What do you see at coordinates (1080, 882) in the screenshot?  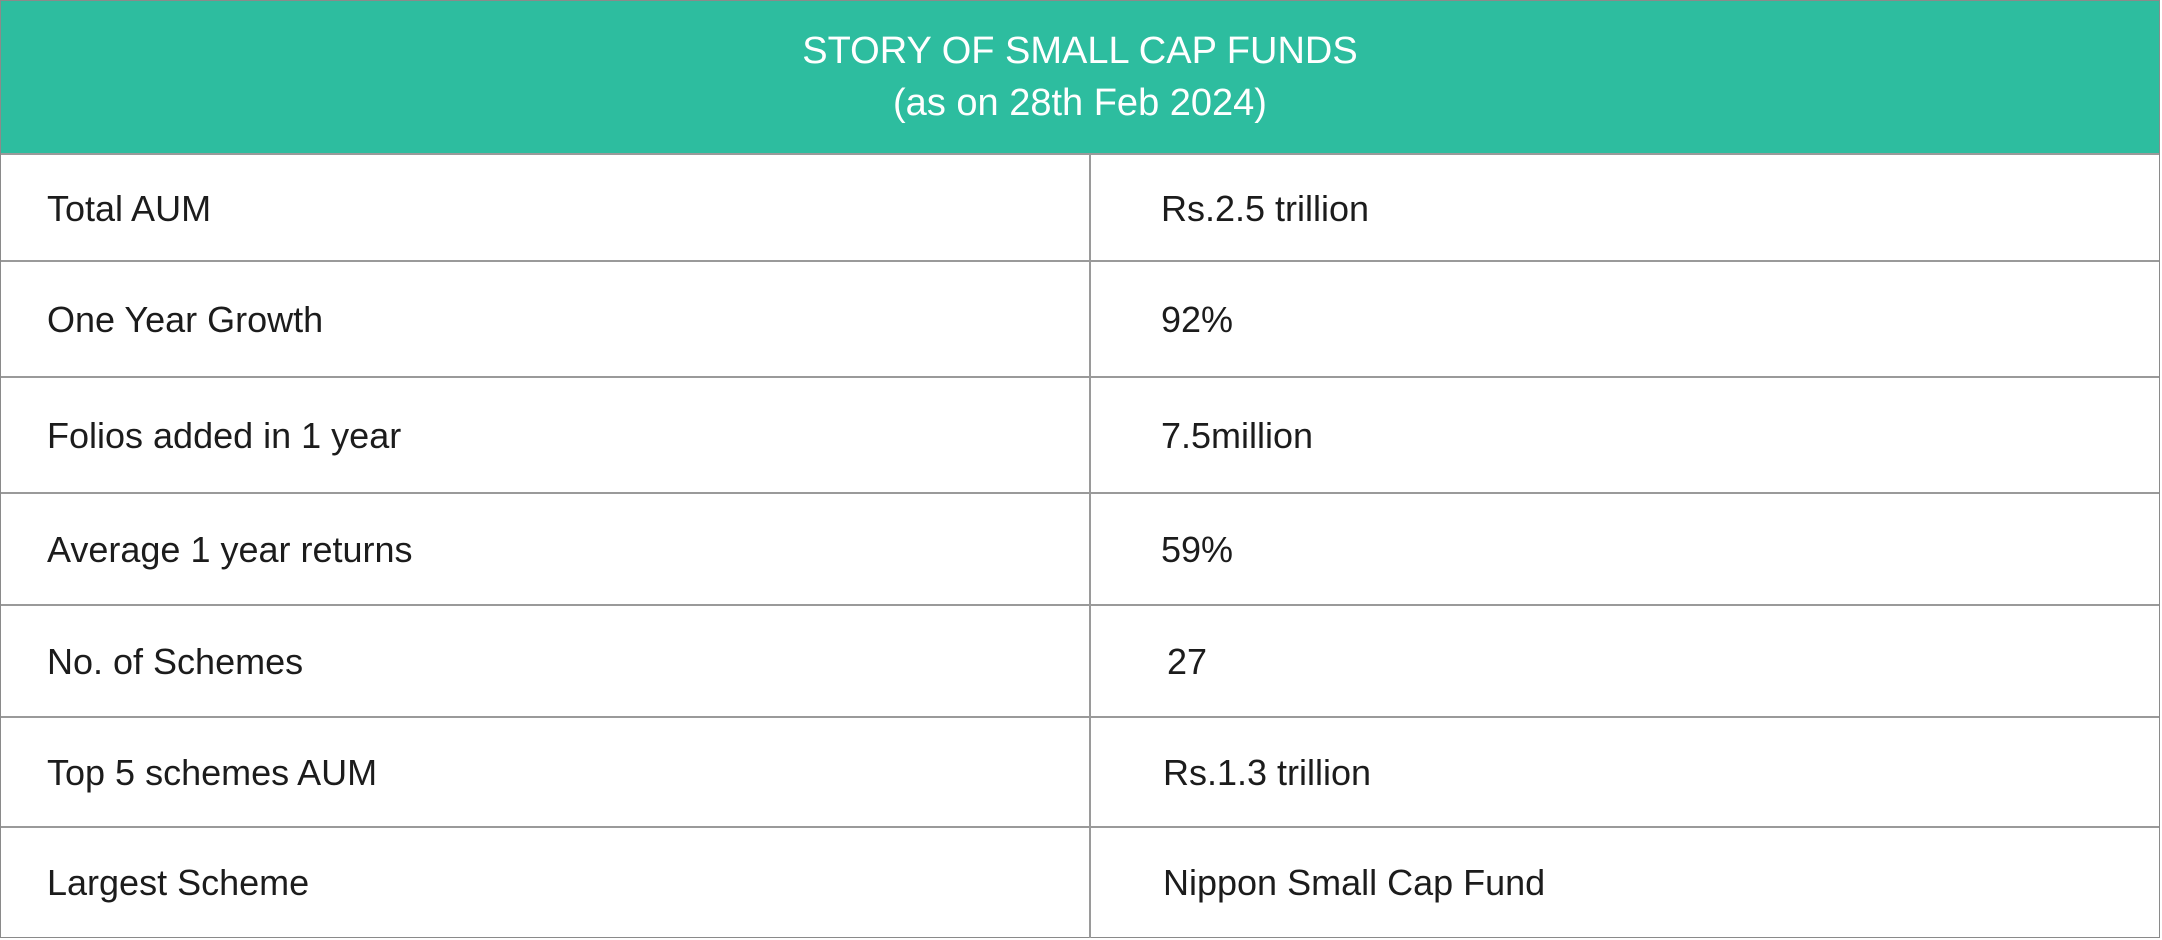 I see `table-row: Largest Scheme Nippon Small Cap Fund` at bounding box center [1080, 882].